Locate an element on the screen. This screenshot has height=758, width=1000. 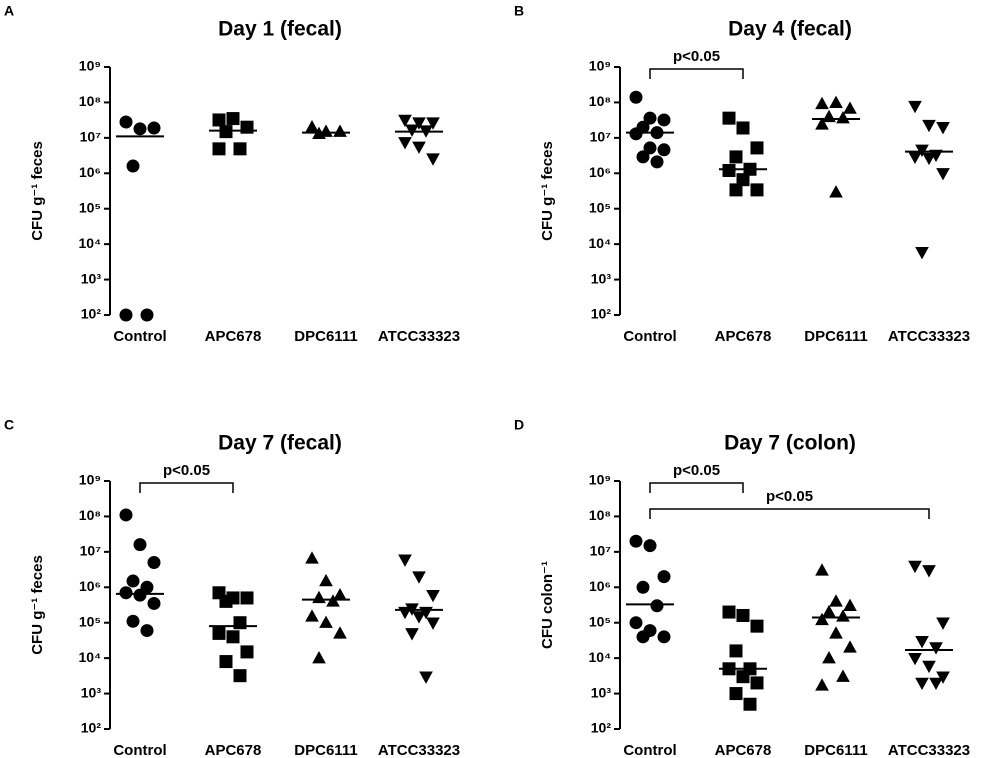
chart-title: Day 1 (fecal) is located at coordinates (280, 29).